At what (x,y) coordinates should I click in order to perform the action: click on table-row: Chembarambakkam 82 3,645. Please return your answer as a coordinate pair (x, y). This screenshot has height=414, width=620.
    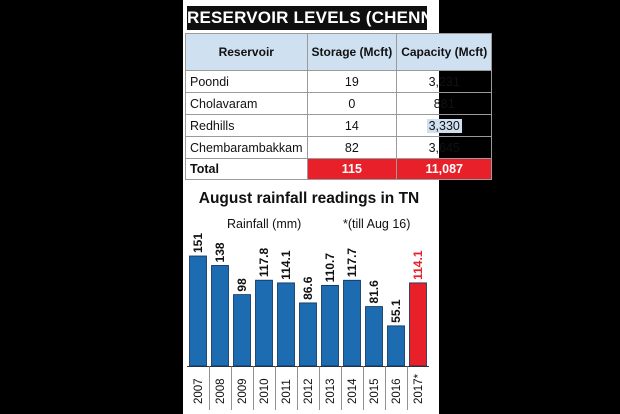
    Looking at the image, I should click on (339, 147).